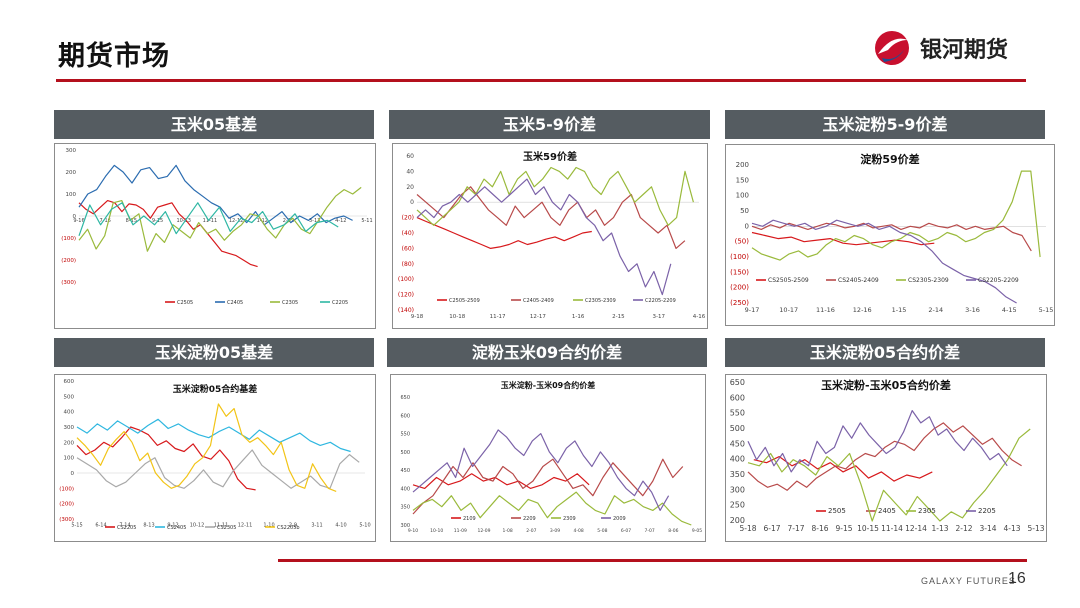 The height and width of the screenshot is (608, 1080). What do you see at coordinates (555, 531) in the screenshot?
I see `x-tick-label: 3-09` at bounding box center [555, 531].